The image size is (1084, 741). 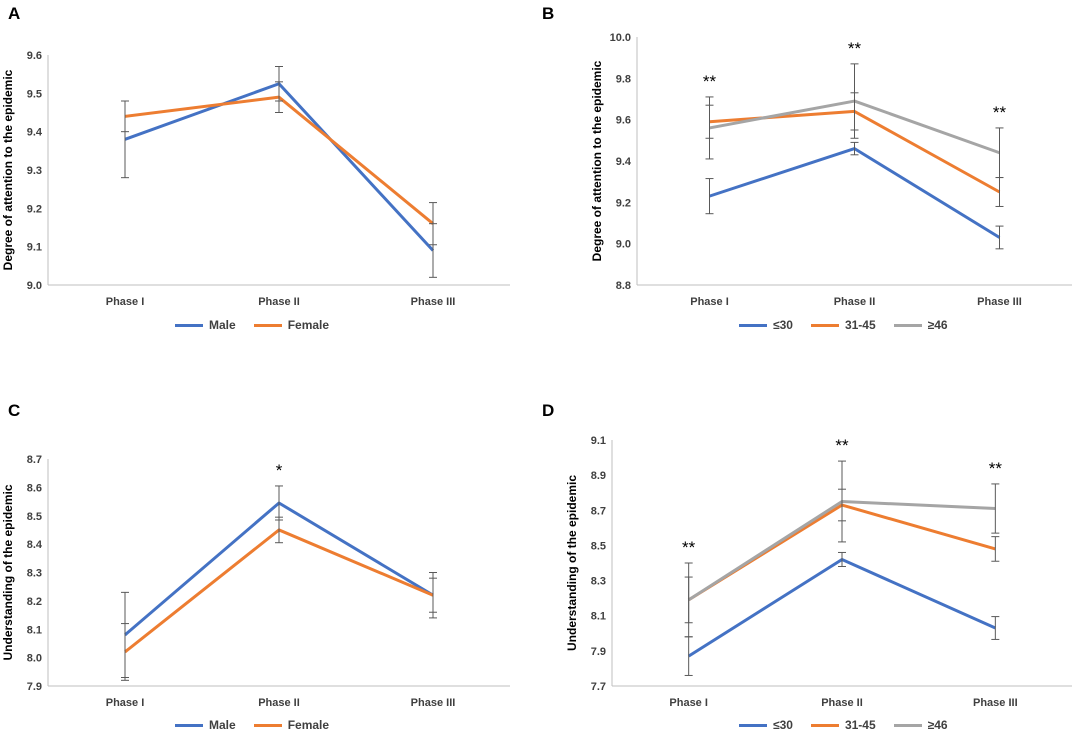 What do you see at coordinates (279, 470) in the screenshot?
I see `significance-label: *` at bounding box center [279, 470].